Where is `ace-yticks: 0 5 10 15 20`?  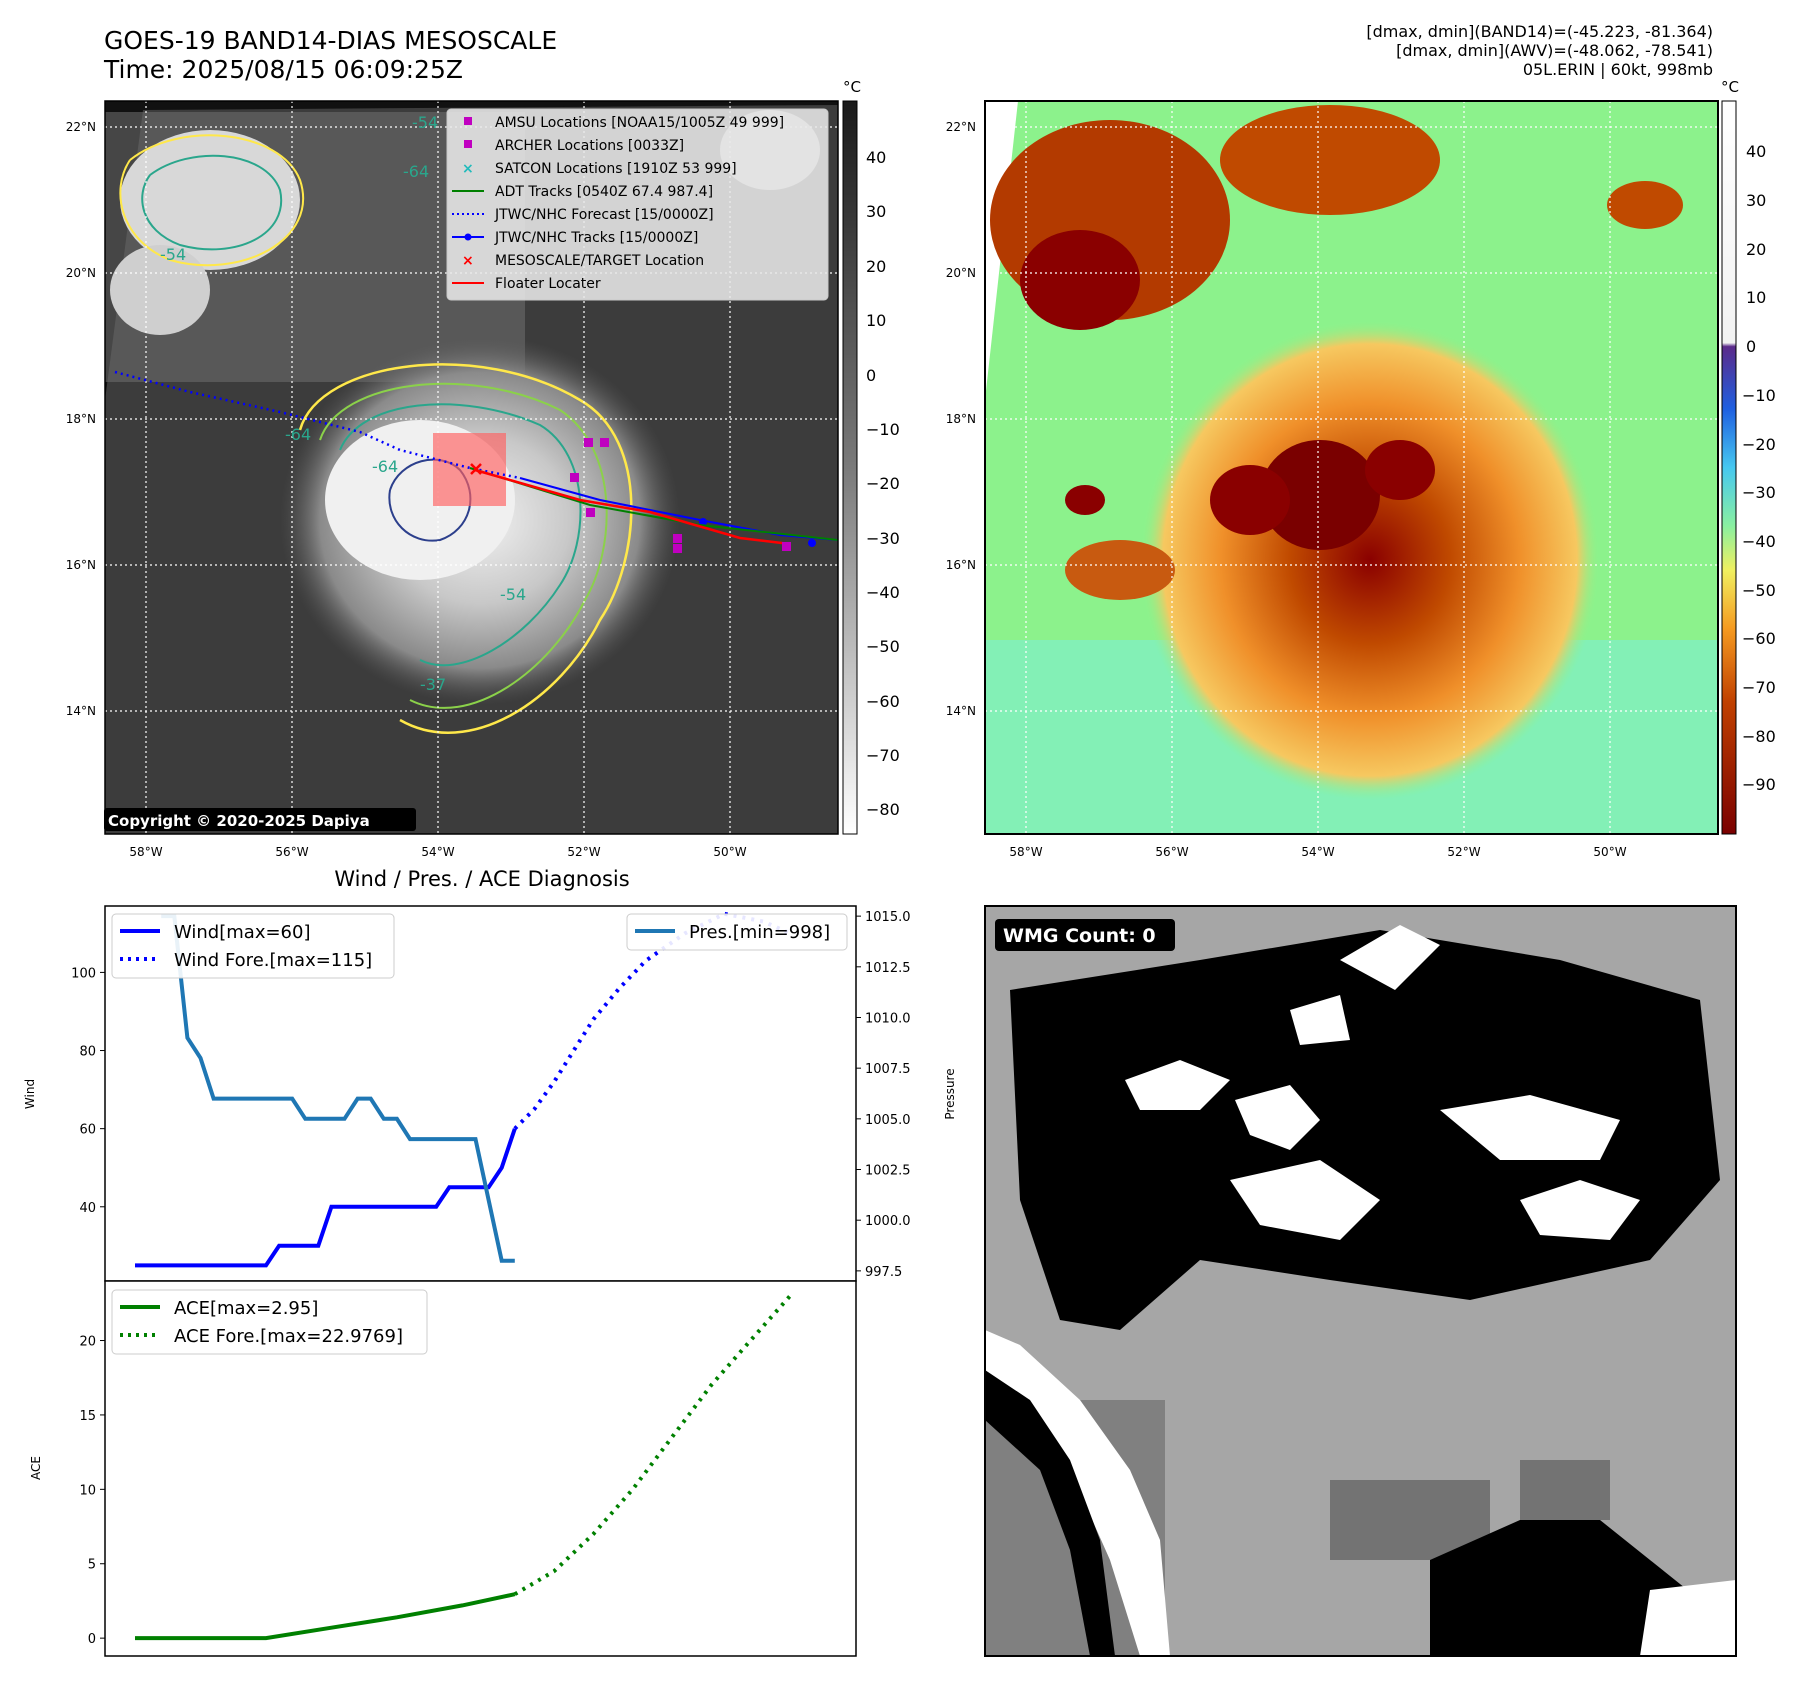 ace-yticks: 0 5 10 15 20 is located at coordinates (92, 1491).